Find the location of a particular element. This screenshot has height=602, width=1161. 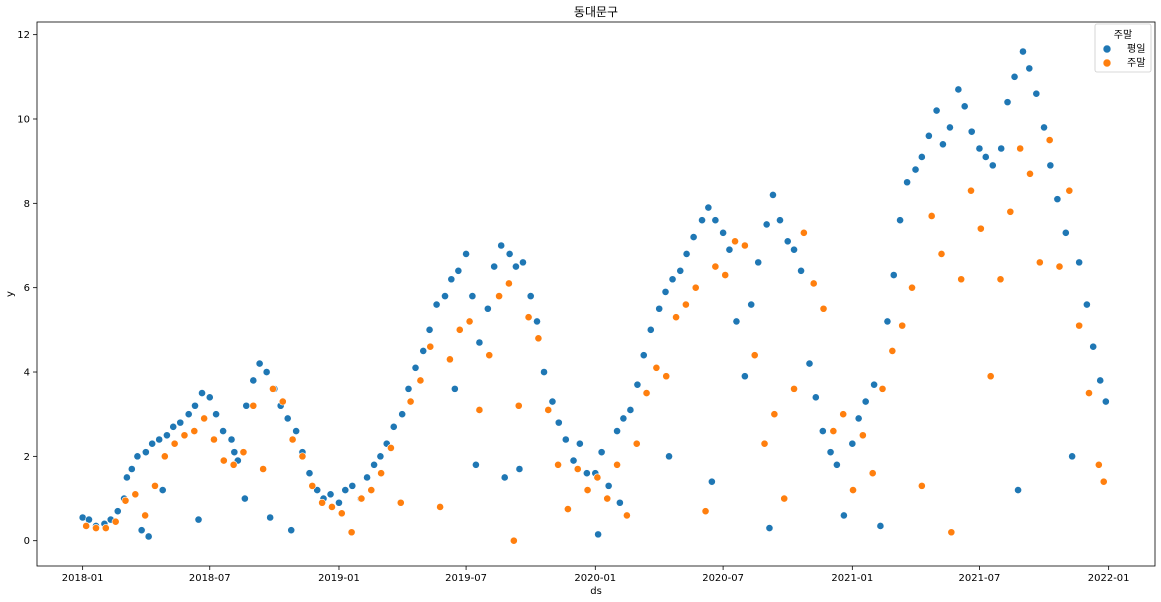

x-tick-label: 2018-07 is located at coordinates (210, 578).